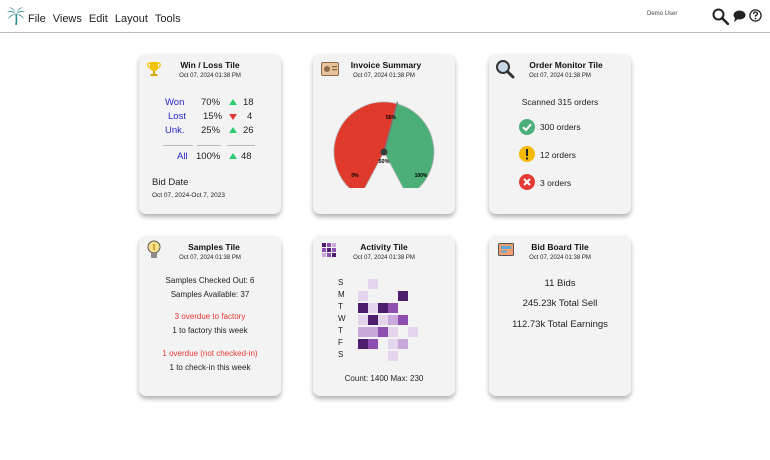  Describe the element at coordinates (391, 127) in the screenshot. I see `gauge-needle` at that location.